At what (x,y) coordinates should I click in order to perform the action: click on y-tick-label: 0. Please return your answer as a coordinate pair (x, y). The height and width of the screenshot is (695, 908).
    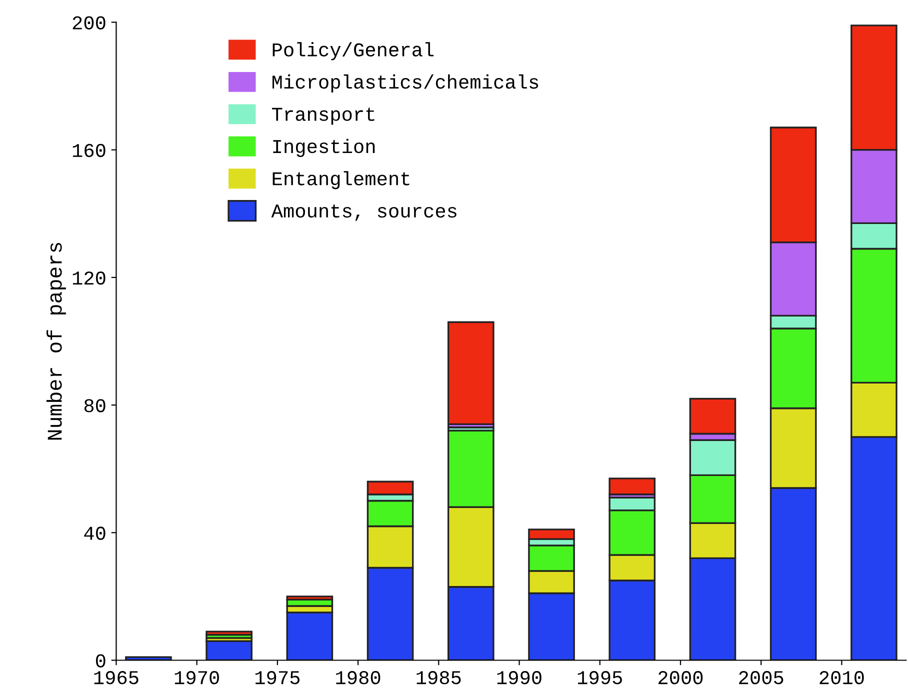
    Looking at the image, I should click on (101, 661).